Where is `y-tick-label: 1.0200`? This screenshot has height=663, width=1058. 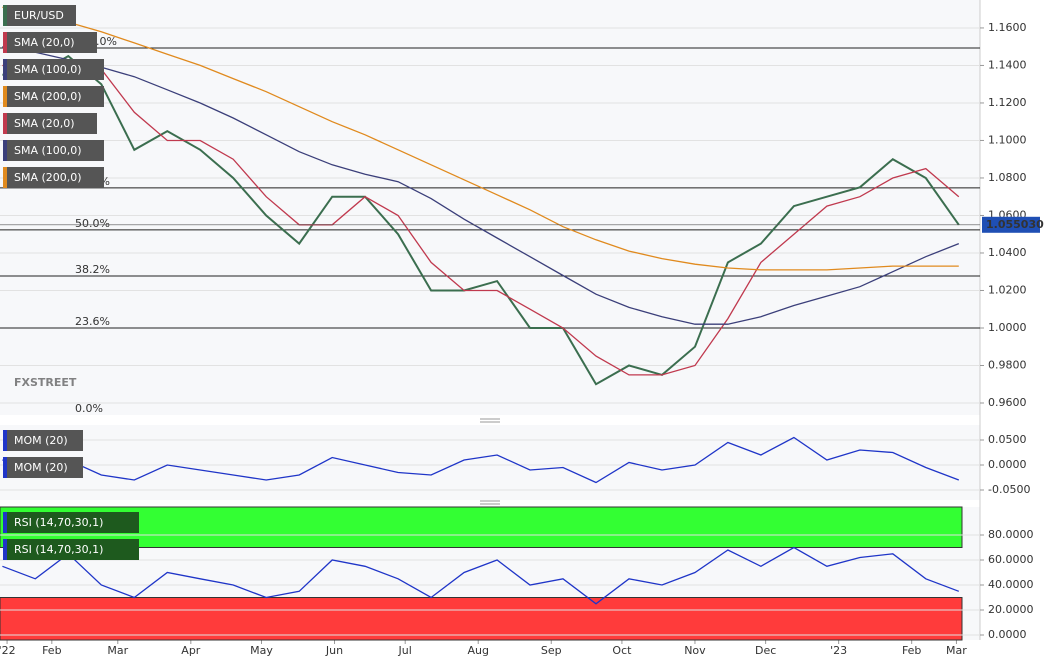
y-tick-label: 1.0200 is located at coordinates (1007, 289).